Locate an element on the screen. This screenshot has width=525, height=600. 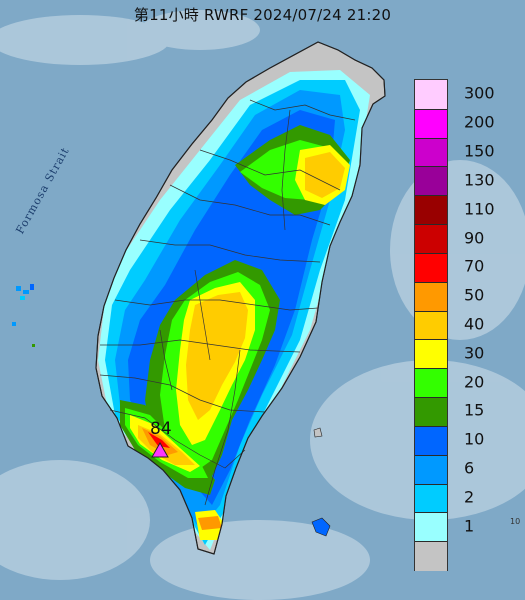
legend-label: 300 is located at coordinates (479, 93).